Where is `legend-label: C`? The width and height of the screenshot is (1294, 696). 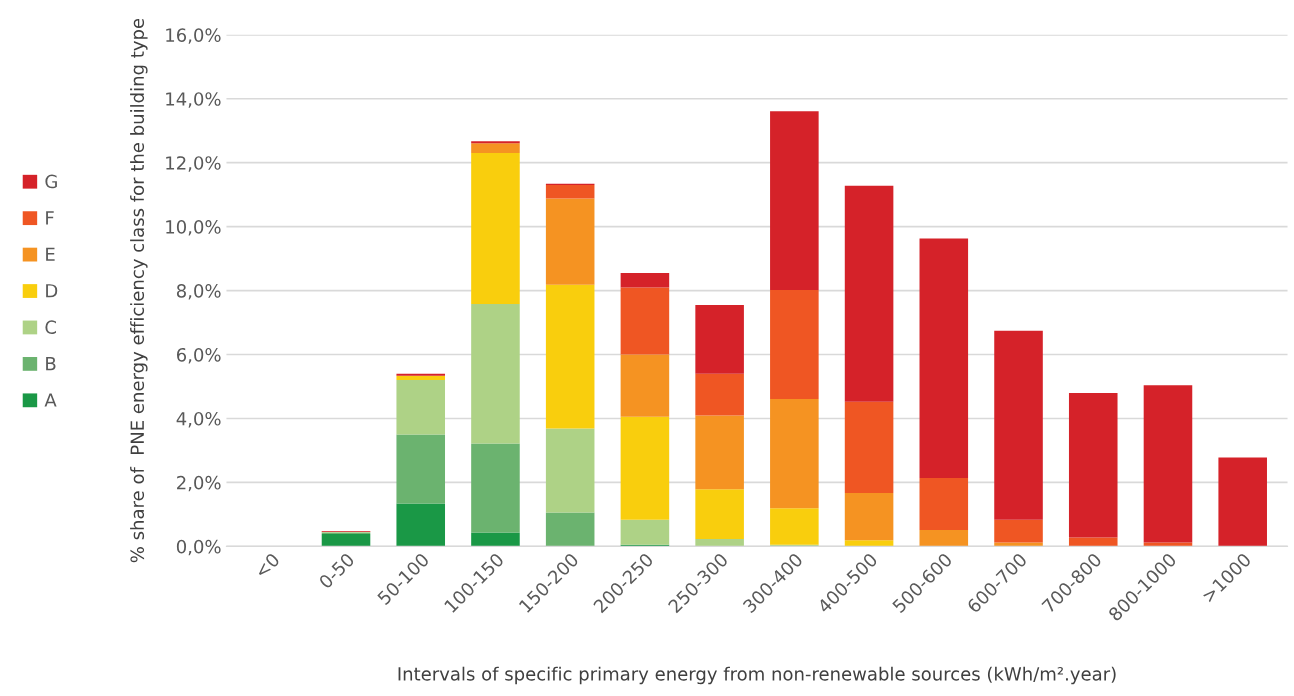 legend-label: C is located at coordinates (51, 327).